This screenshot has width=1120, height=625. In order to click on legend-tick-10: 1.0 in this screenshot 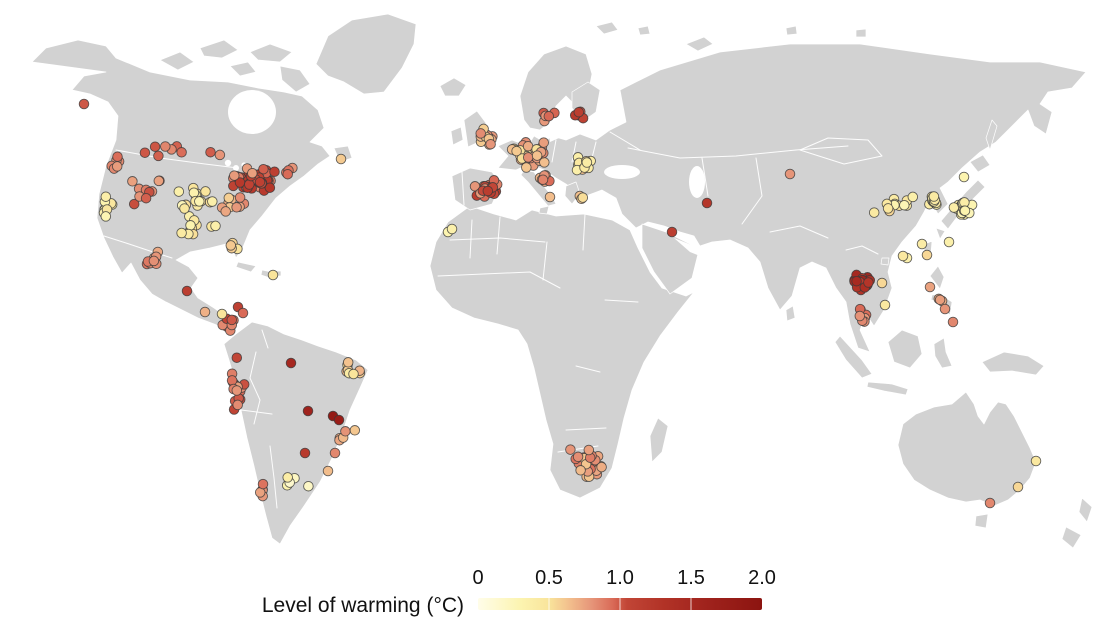, I will do `click(620, 578)`.